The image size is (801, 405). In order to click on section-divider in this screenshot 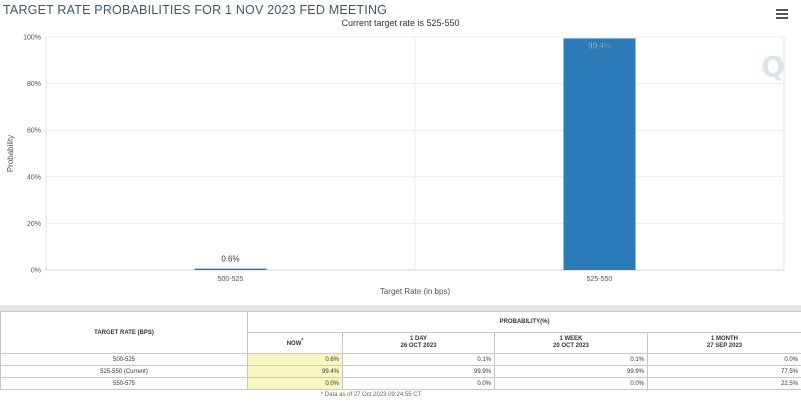, I will do `click(400, 308)`.